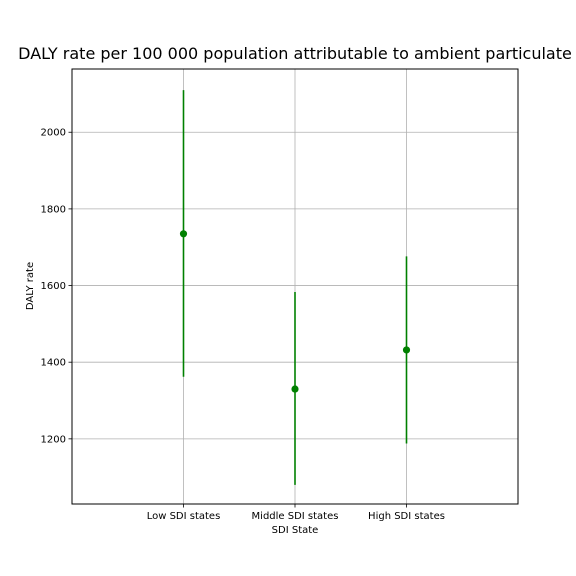 This screenshot has width=576, height=576. I want to click on x-tick-label: Middle SDI states, so click(295, 516).